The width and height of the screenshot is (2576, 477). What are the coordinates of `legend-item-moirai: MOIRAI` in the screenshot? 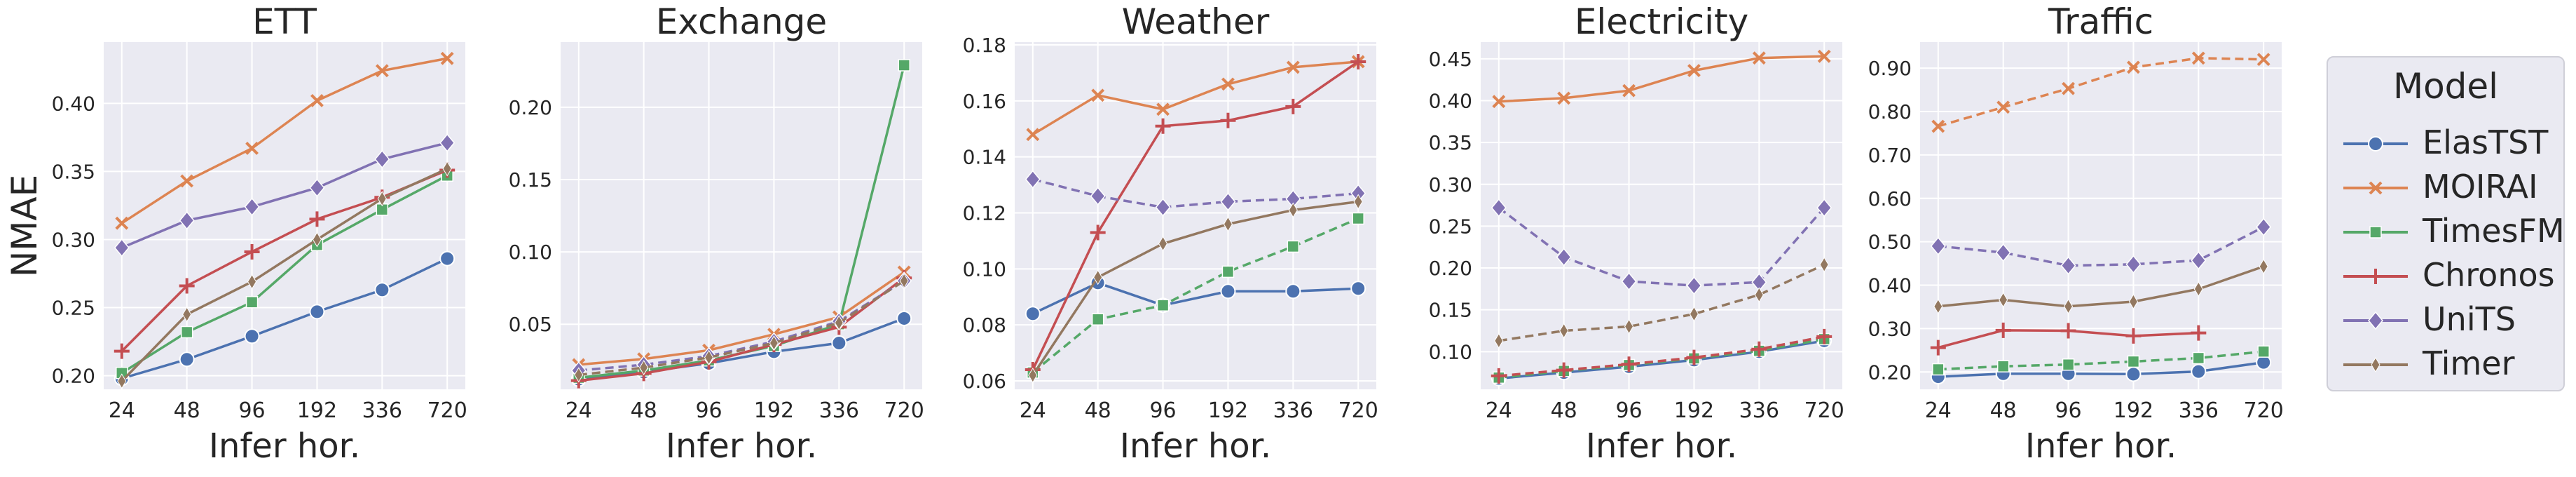 It's located at (2445, 187).